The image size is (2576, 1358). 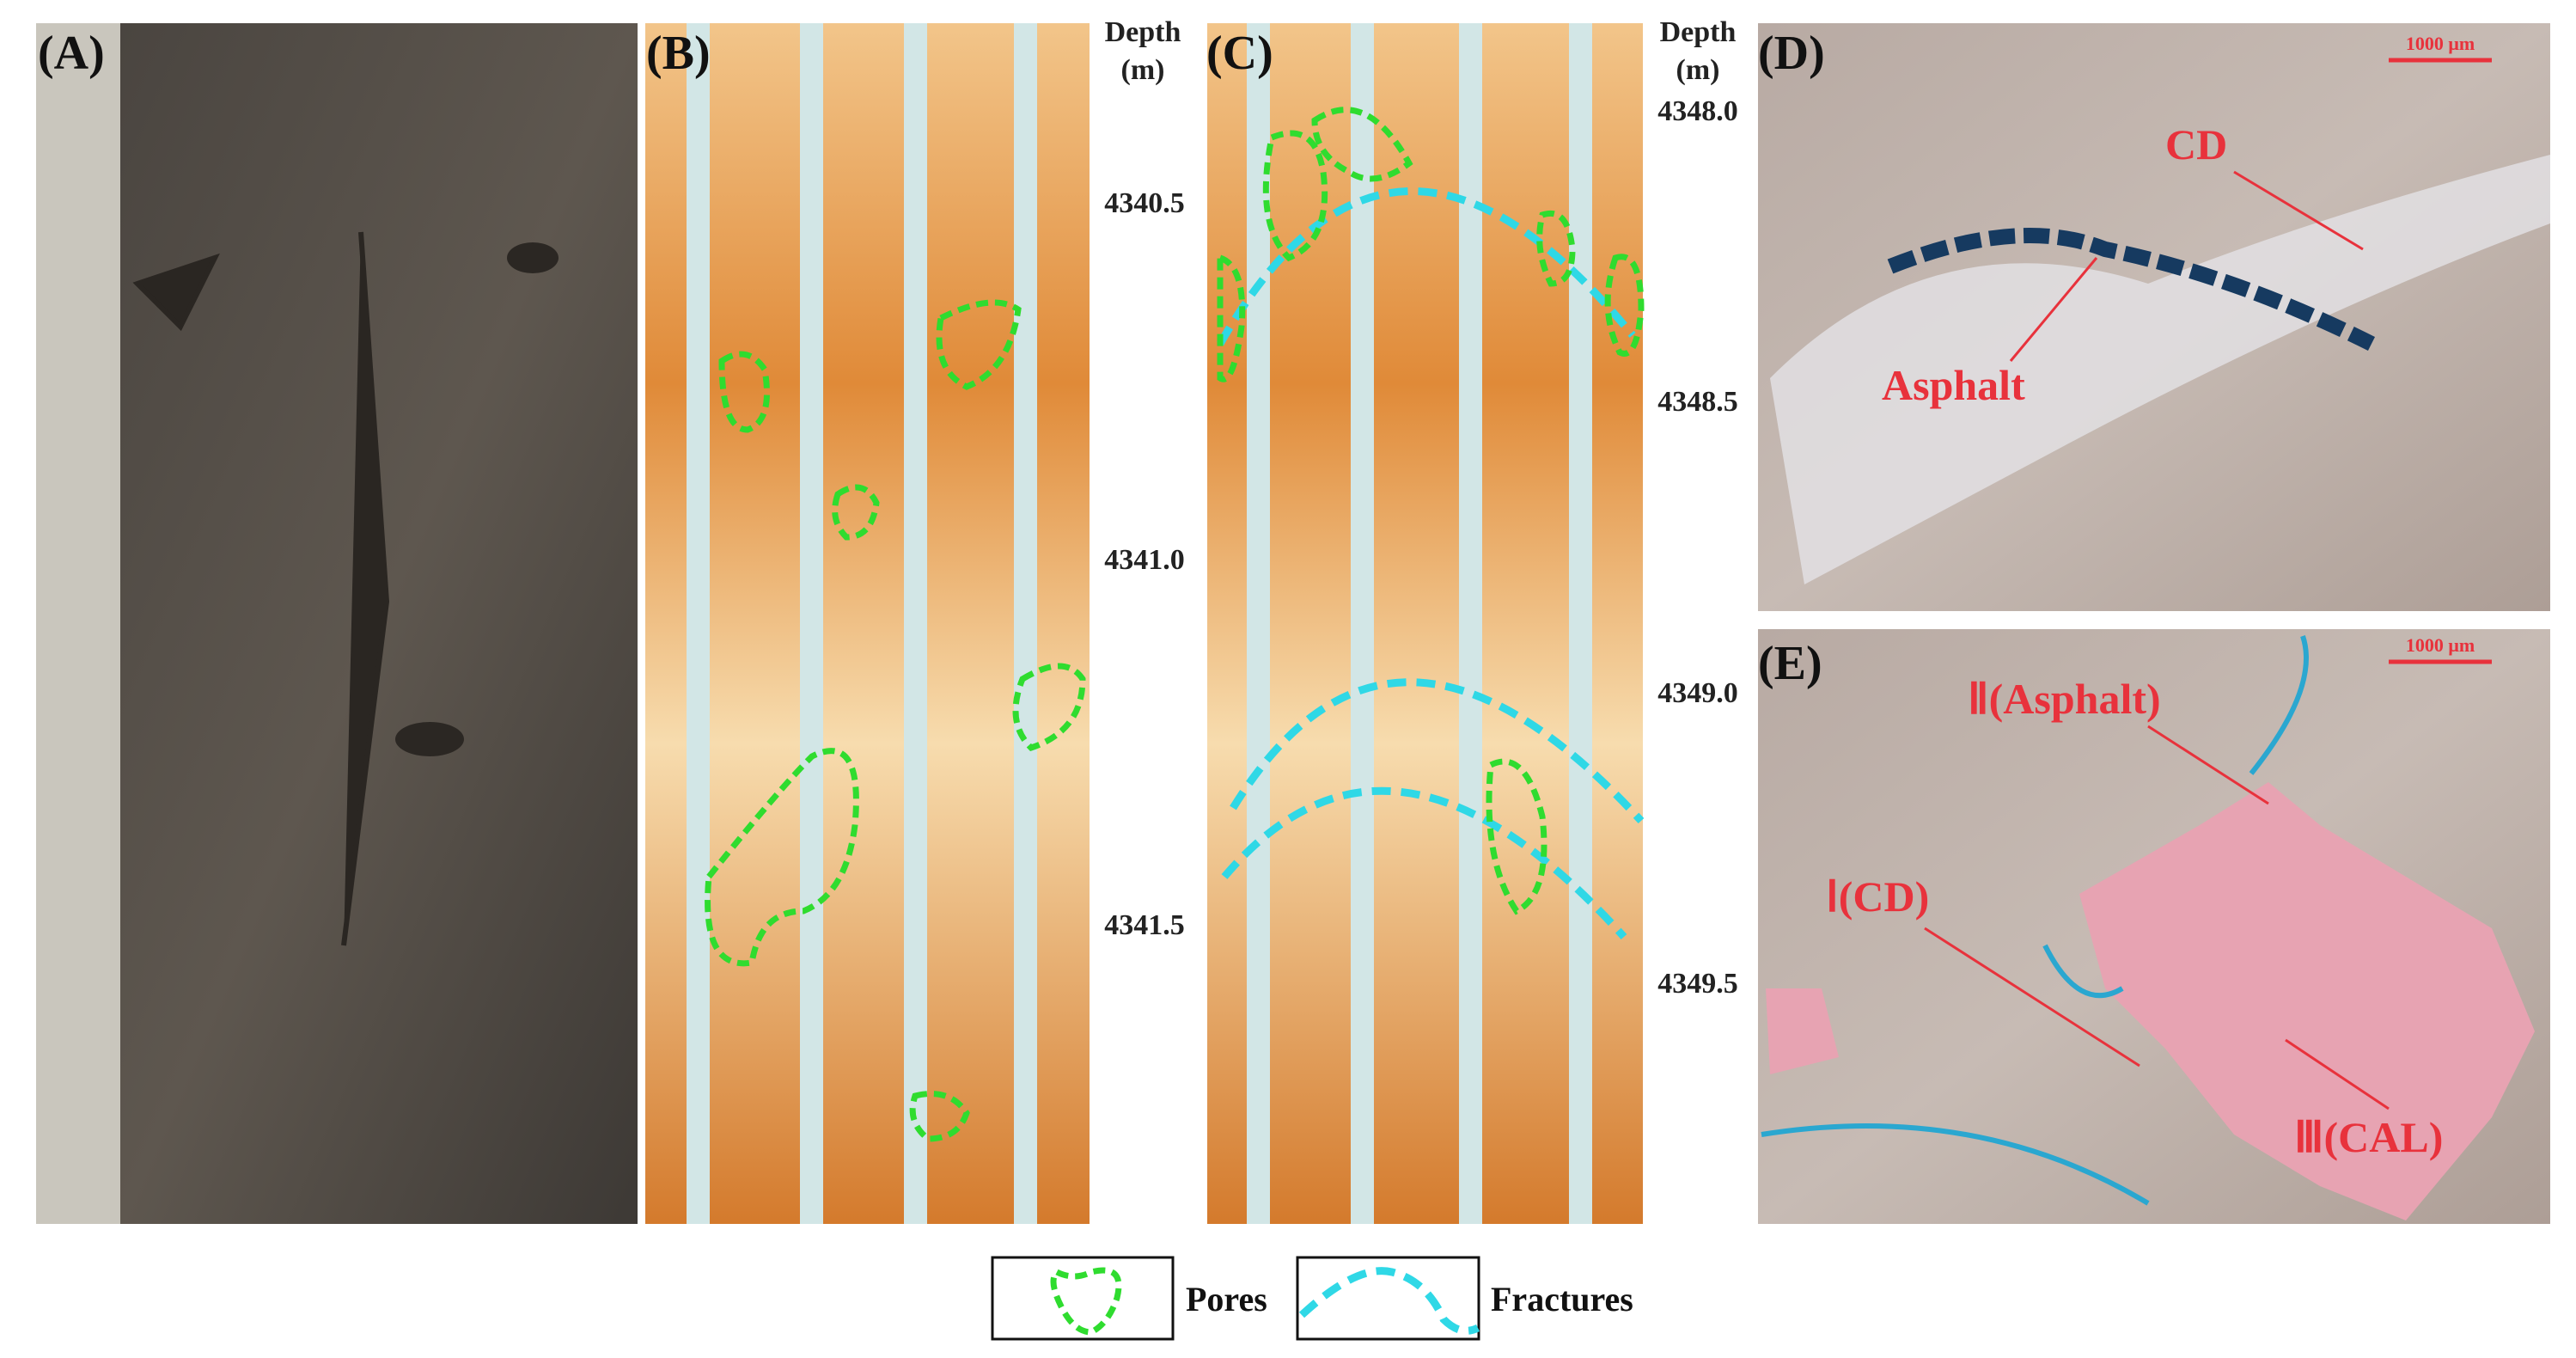 I want to click on panel-label: (A), so click(x=71, y=54).